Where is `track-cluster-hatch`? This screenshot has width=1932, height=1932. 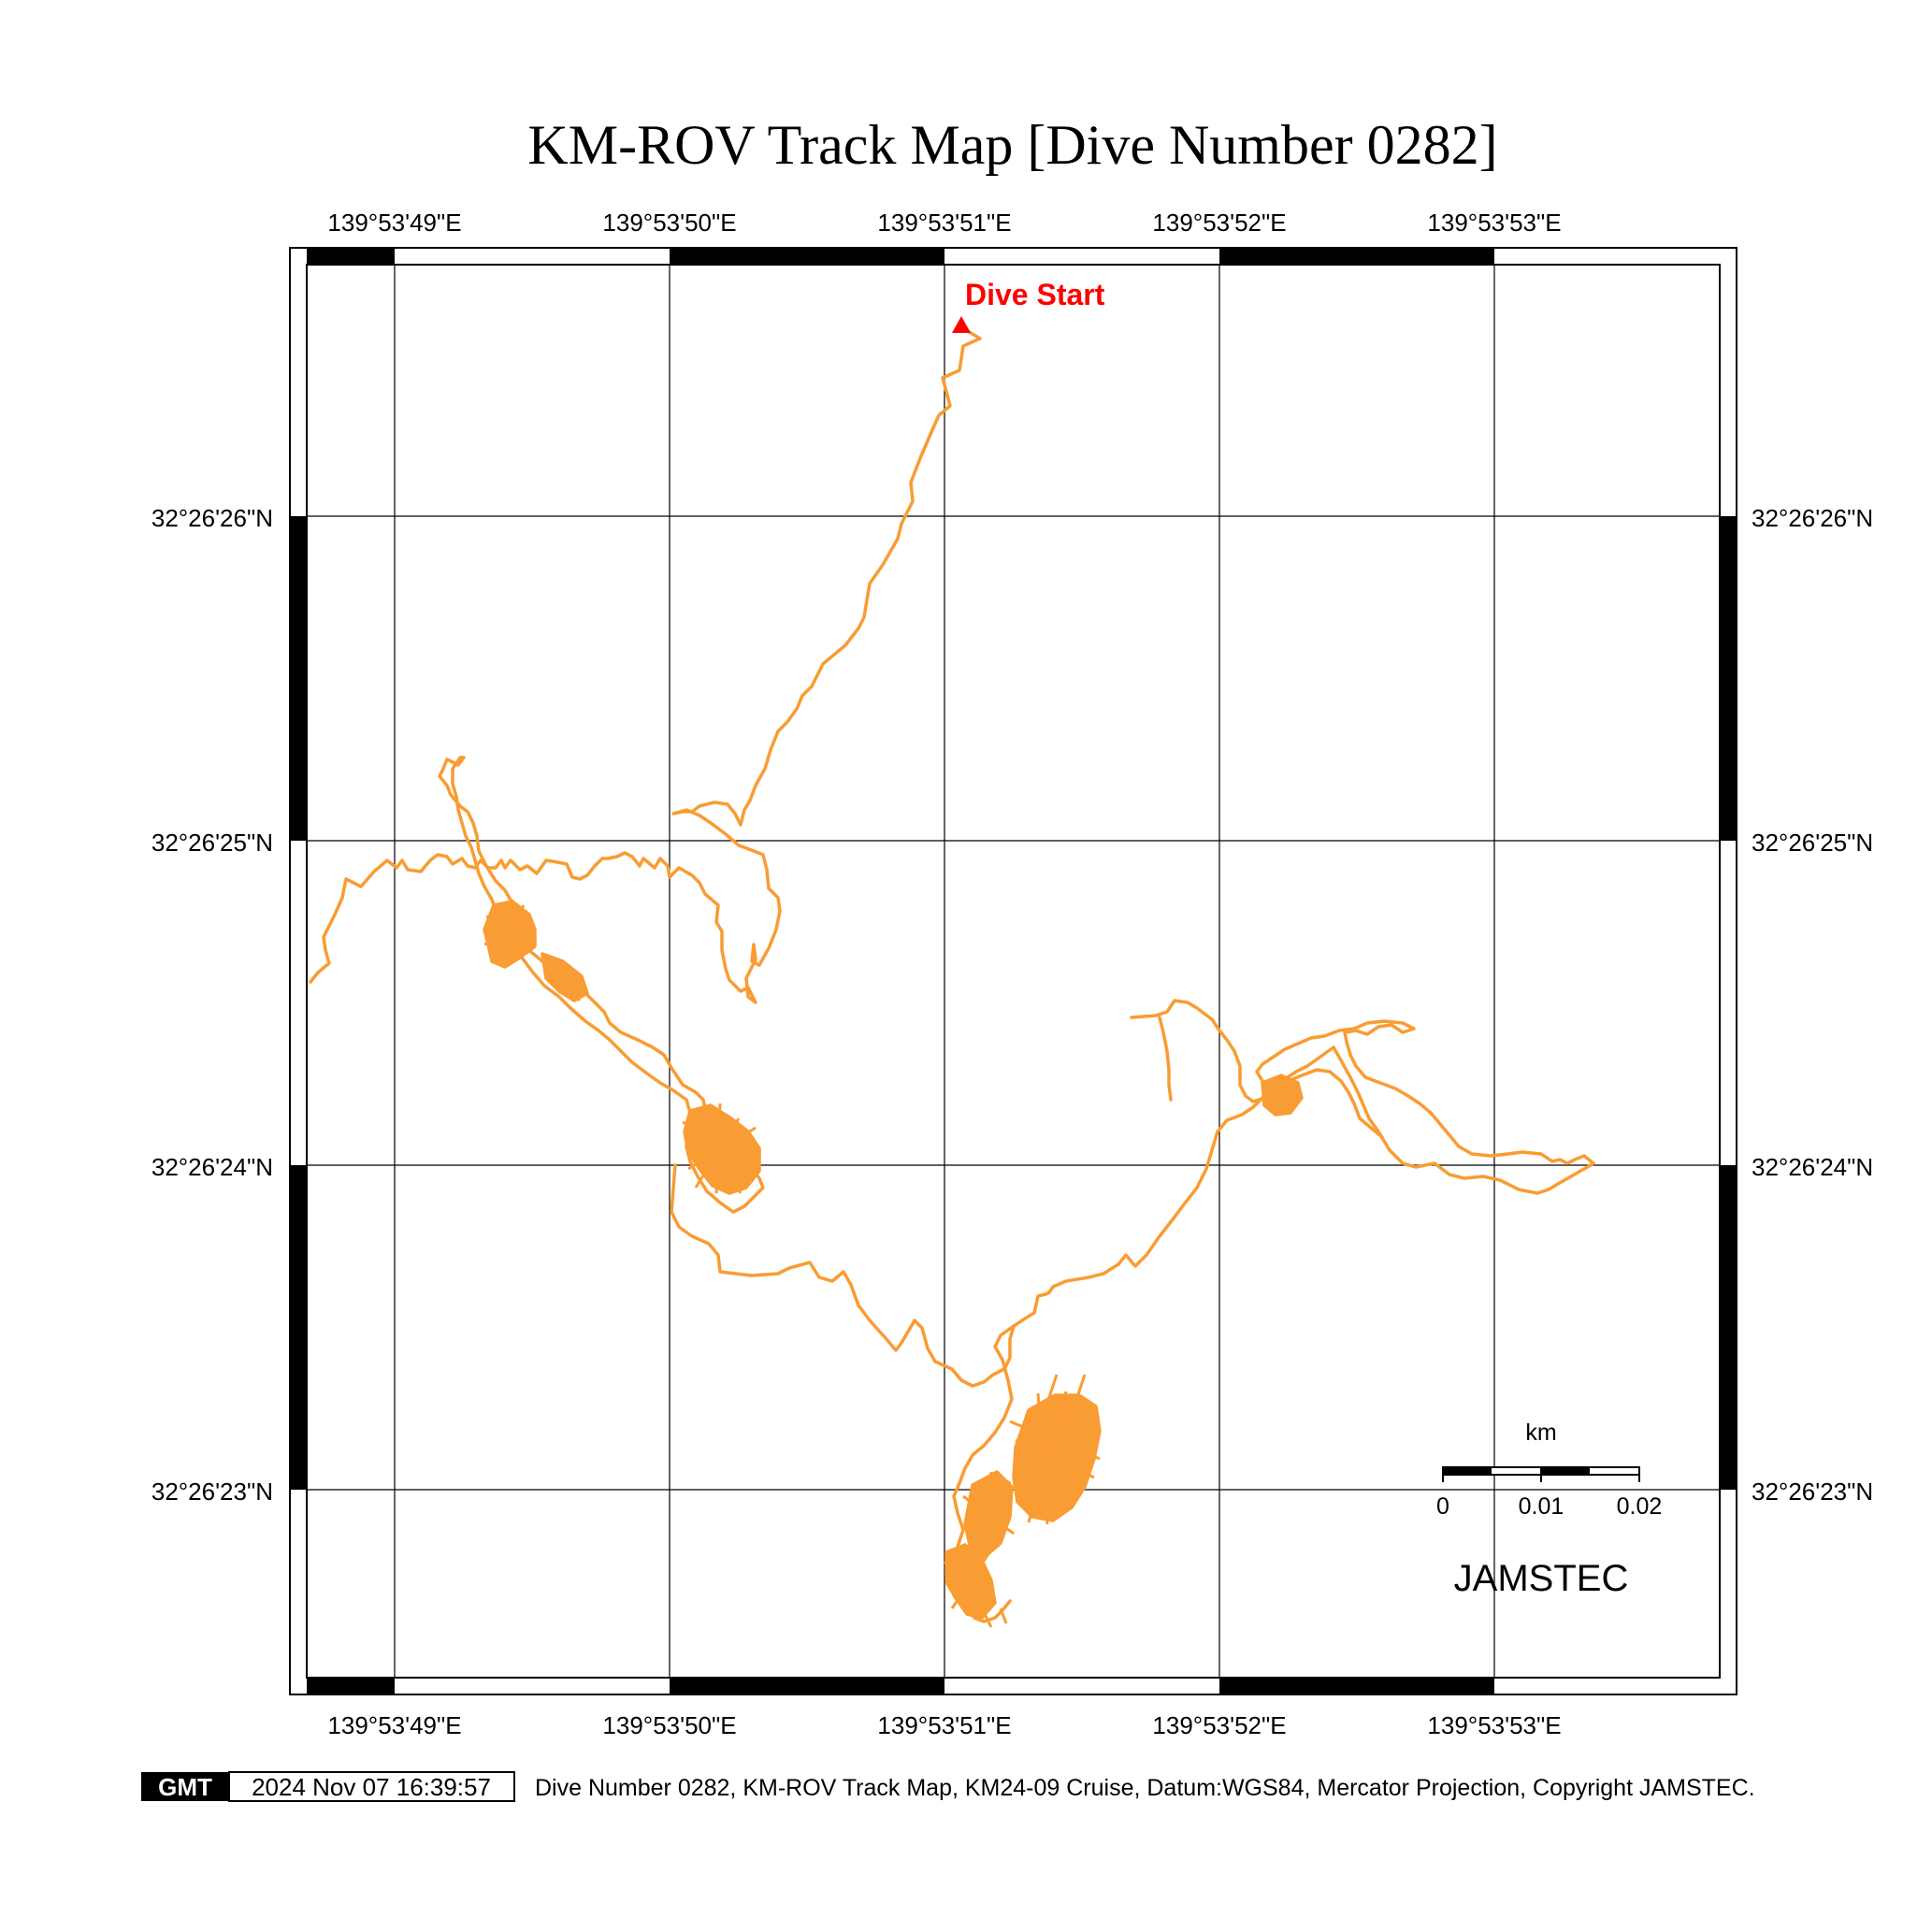
track-cluster-hatch is located at coordinates (792, 1263).